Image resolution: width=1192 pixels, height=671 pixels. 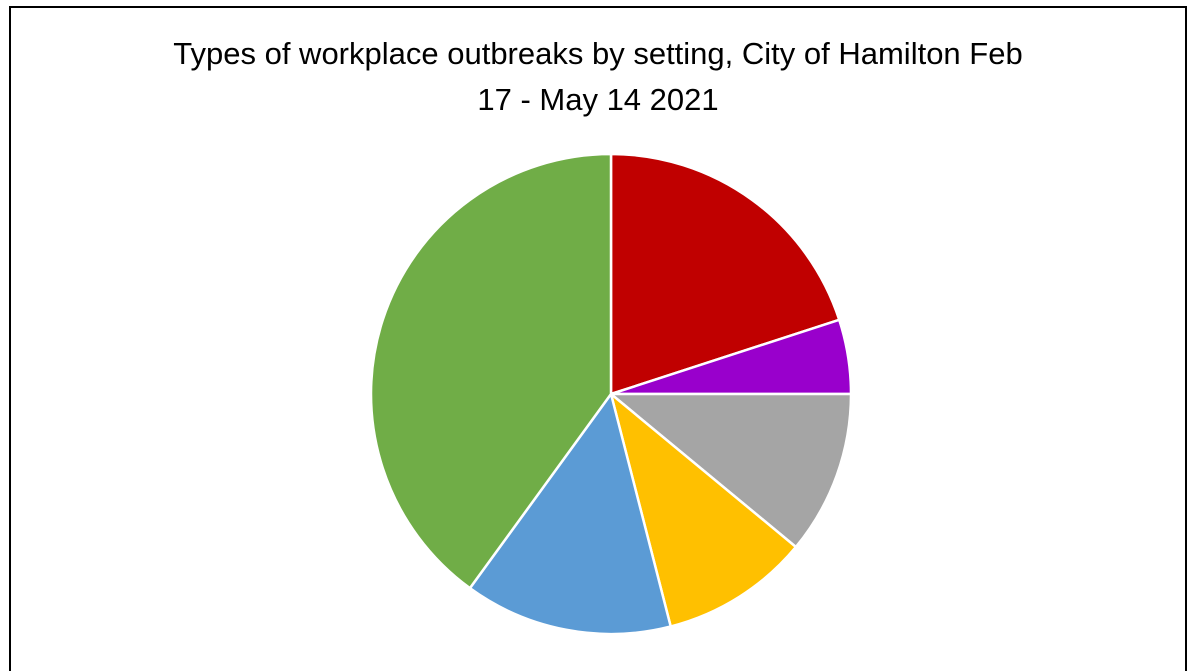 What do you see at coordinates (598, 99) in the screenshot?
I see `chart-title-line-2: 17 - May 14 2021` at bounding box center [598, 99].